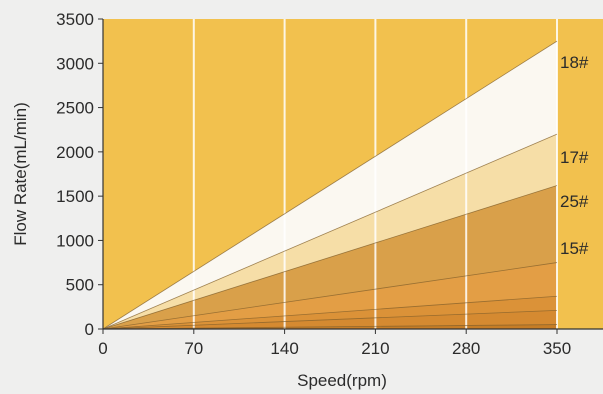  I want to click on x-tick-label-350: 350, so click(557, 348).